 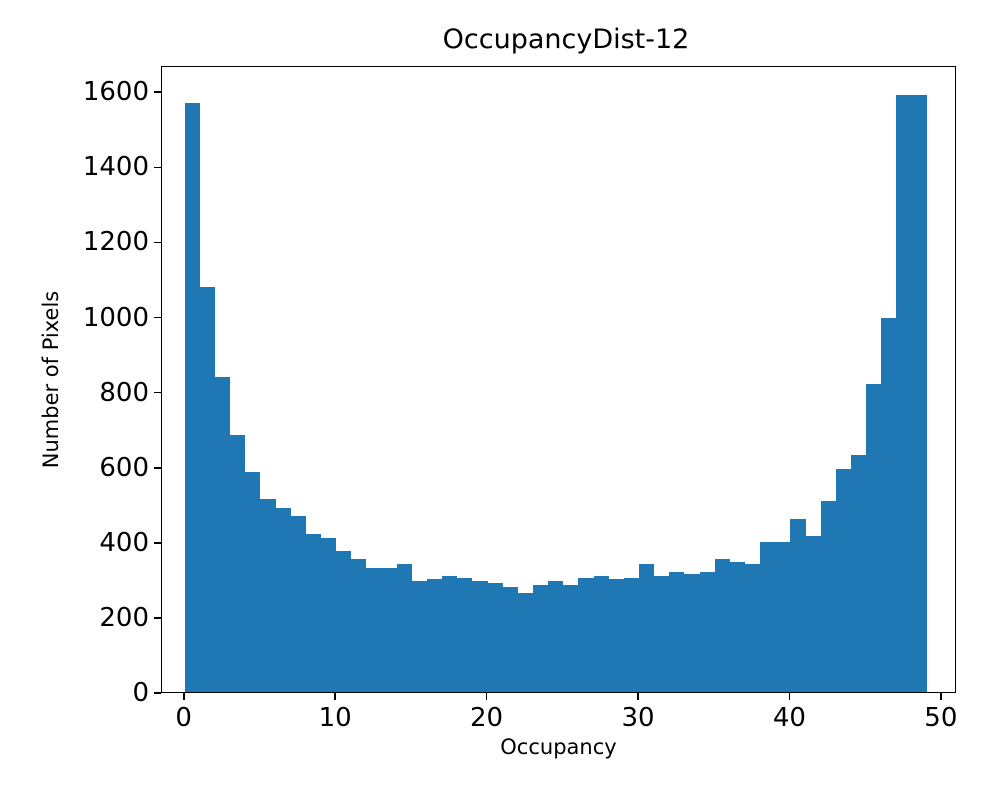 What do you see at coordinates (140, 693) in the screenshot?
I see `y-tick-label: 0` at bounding box center [140, 693].